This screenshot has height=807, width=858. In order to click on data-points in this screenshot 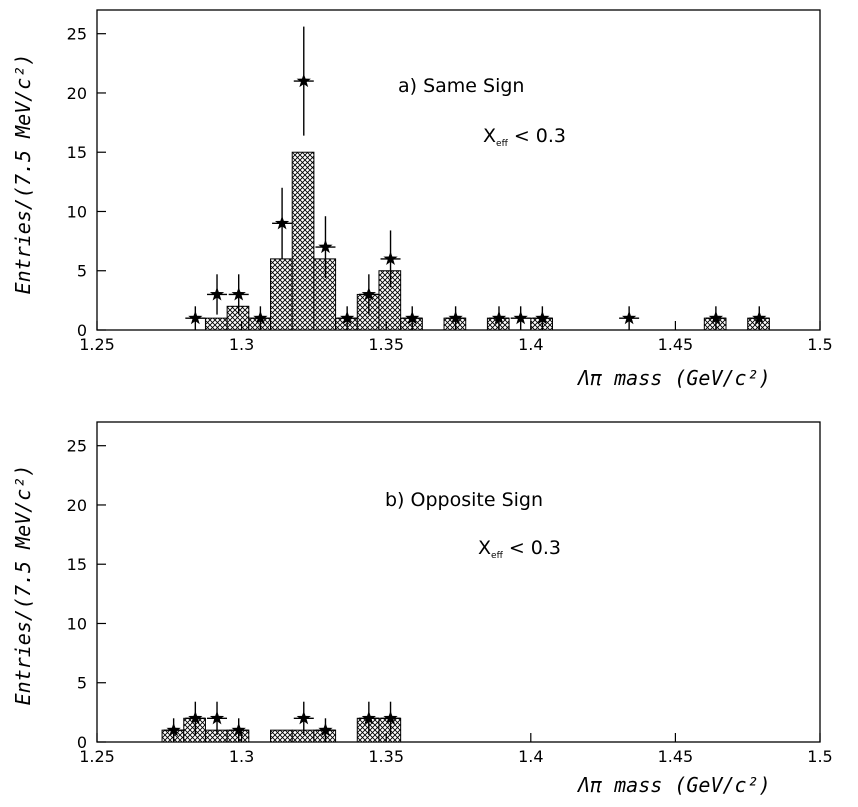, I will do `click(282, 721)`.